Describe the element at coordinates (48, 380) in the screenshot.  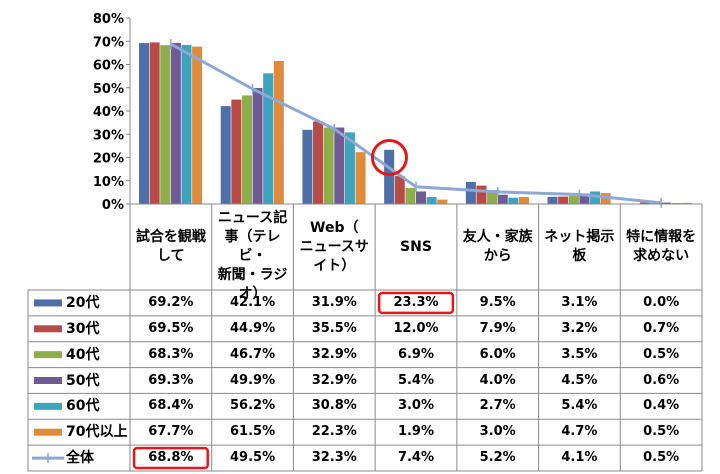
I see `legend-swatch-50代` at that location.